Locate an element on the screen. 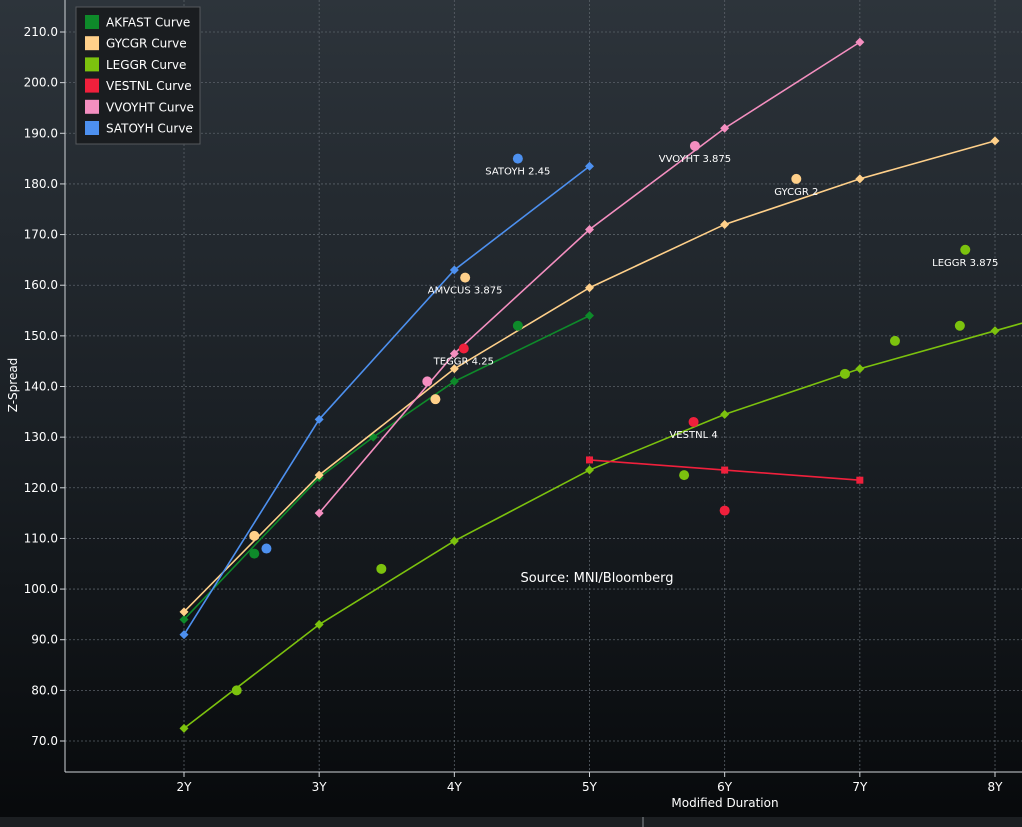 This screenshot has width=1022, height=827. legend-label-vvoyht-curve: VVOYHT Curve is located at coordinates (150, 107).